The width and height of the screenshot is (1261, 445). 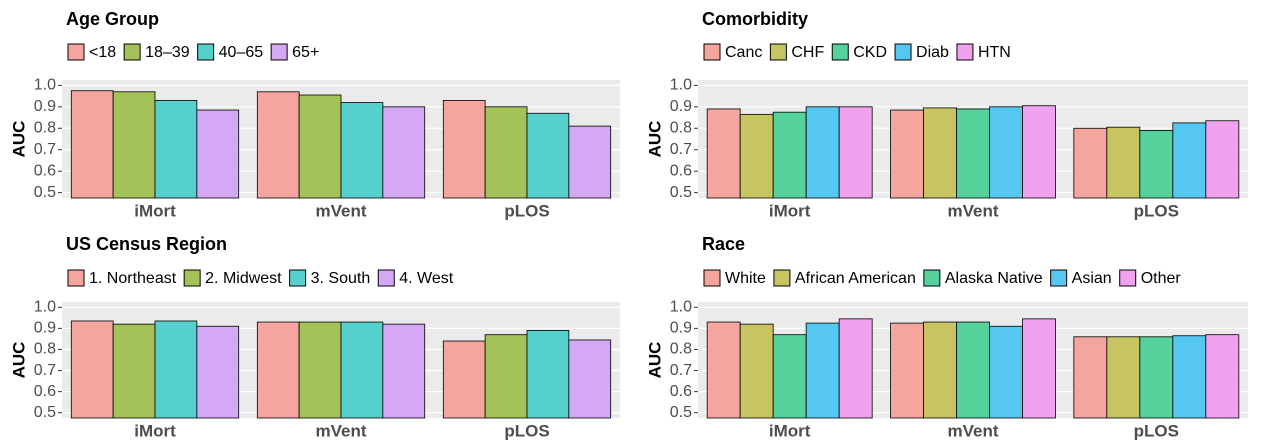 What do you see at coordinates (112, 19) in the screenshot?
I see `panel-title: Age Group` at bounding box center [112, 19].